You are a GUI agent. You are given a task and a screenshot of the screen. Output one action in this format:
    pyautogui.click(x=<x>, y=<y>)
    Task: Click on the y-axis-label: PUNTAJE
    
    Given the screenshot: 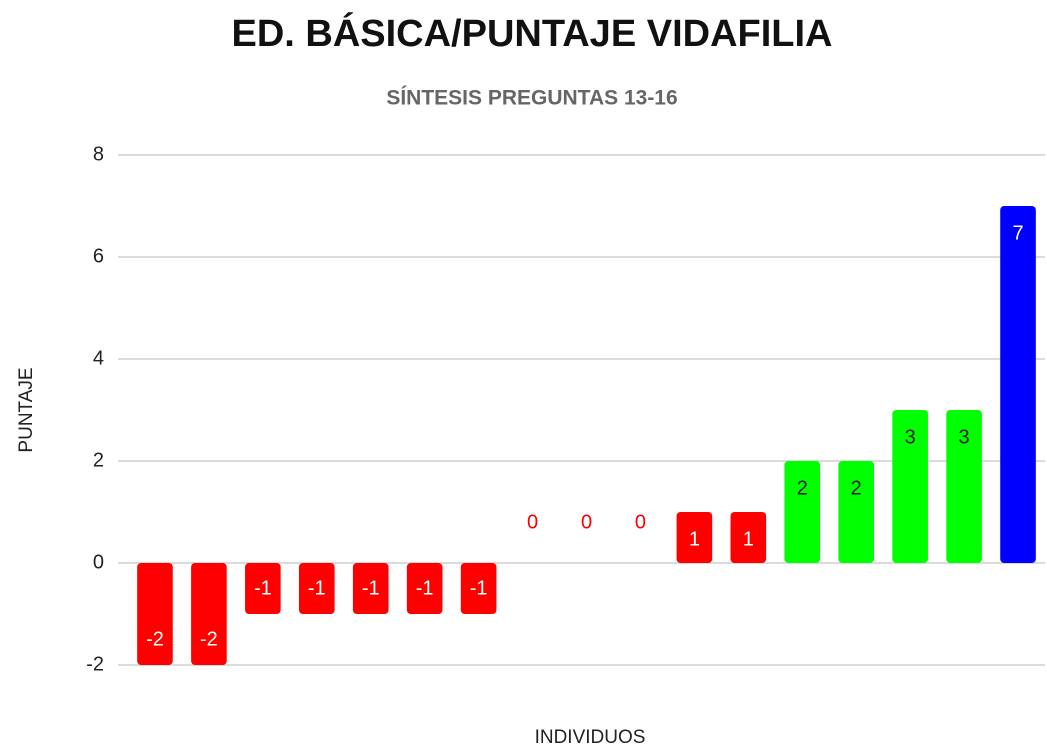 What is the action you would take?
    pyautogui.click(x=26, y=409)
    